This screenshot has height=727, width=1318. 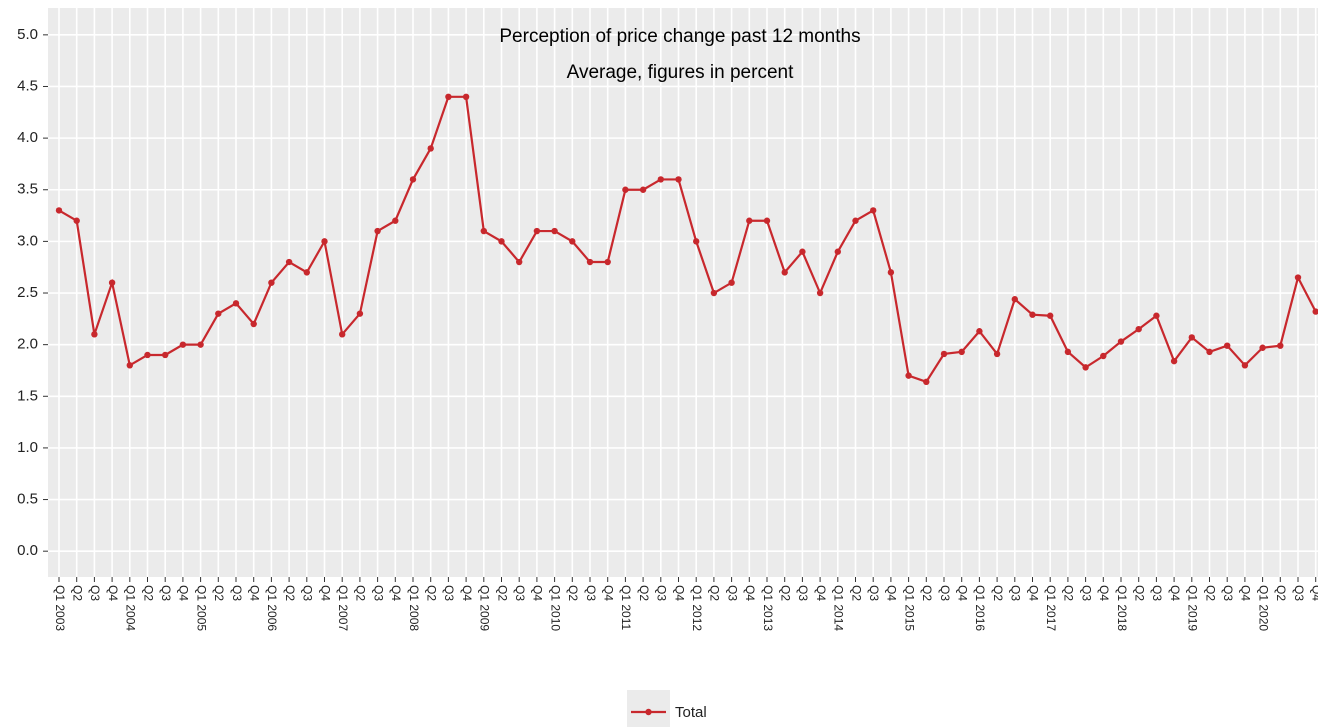 What do you see at coordinates (27, 189) in the screenshot?
I see `y-tick-label: 3.5` at bounding box center [27, 189].